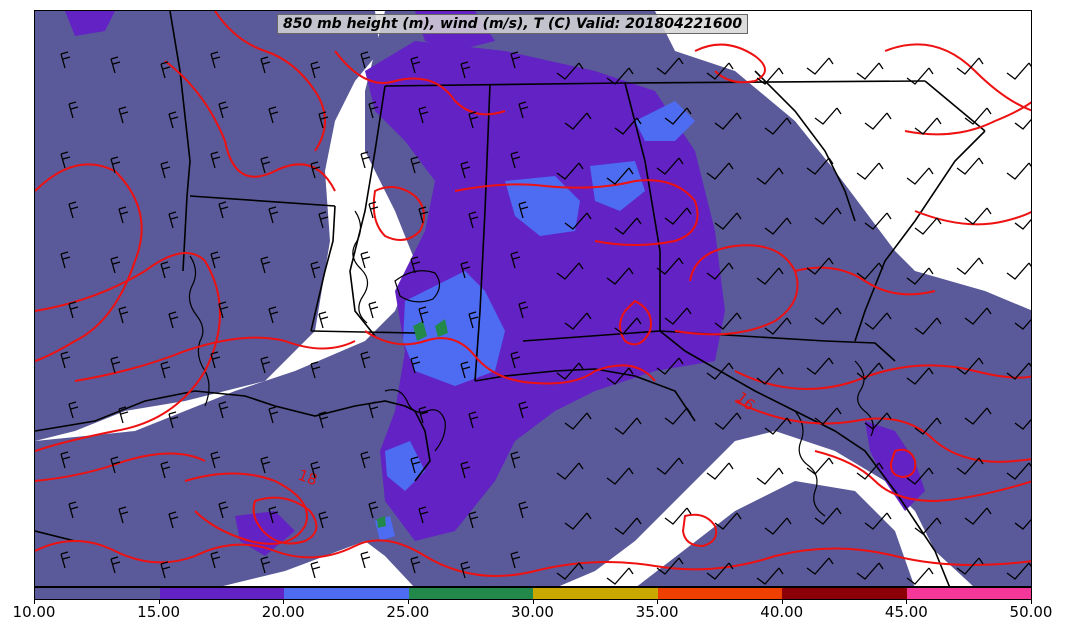 The height and width of the screenshot is (633, 1065). I want to click on colorbar-tick-label: 10.00, so click(34, 612).